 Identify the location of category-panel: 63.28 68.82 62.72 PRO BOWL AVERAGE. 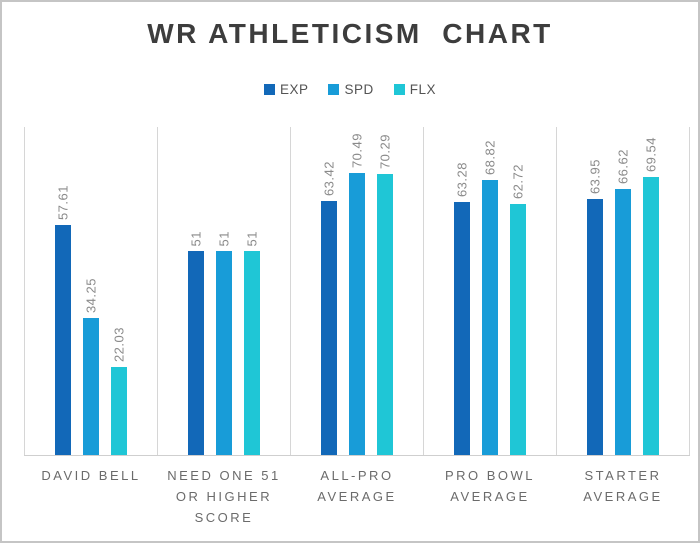
(490, 315).